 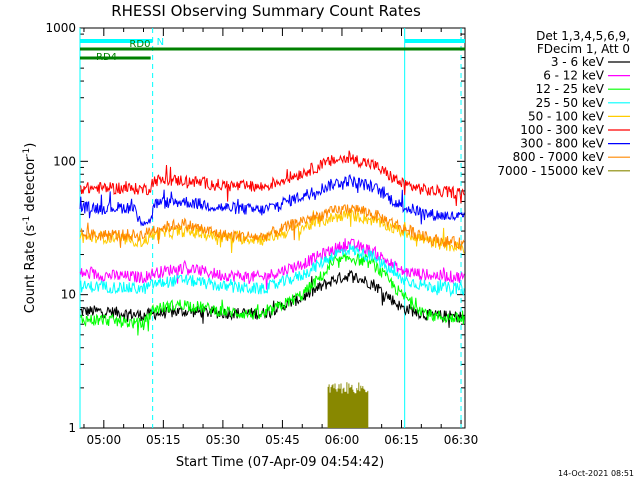 What do you see at coordinates (401, 440) in the screenshot?
I see `x-tick-label: 06:15` at bounding box center [401, 440].